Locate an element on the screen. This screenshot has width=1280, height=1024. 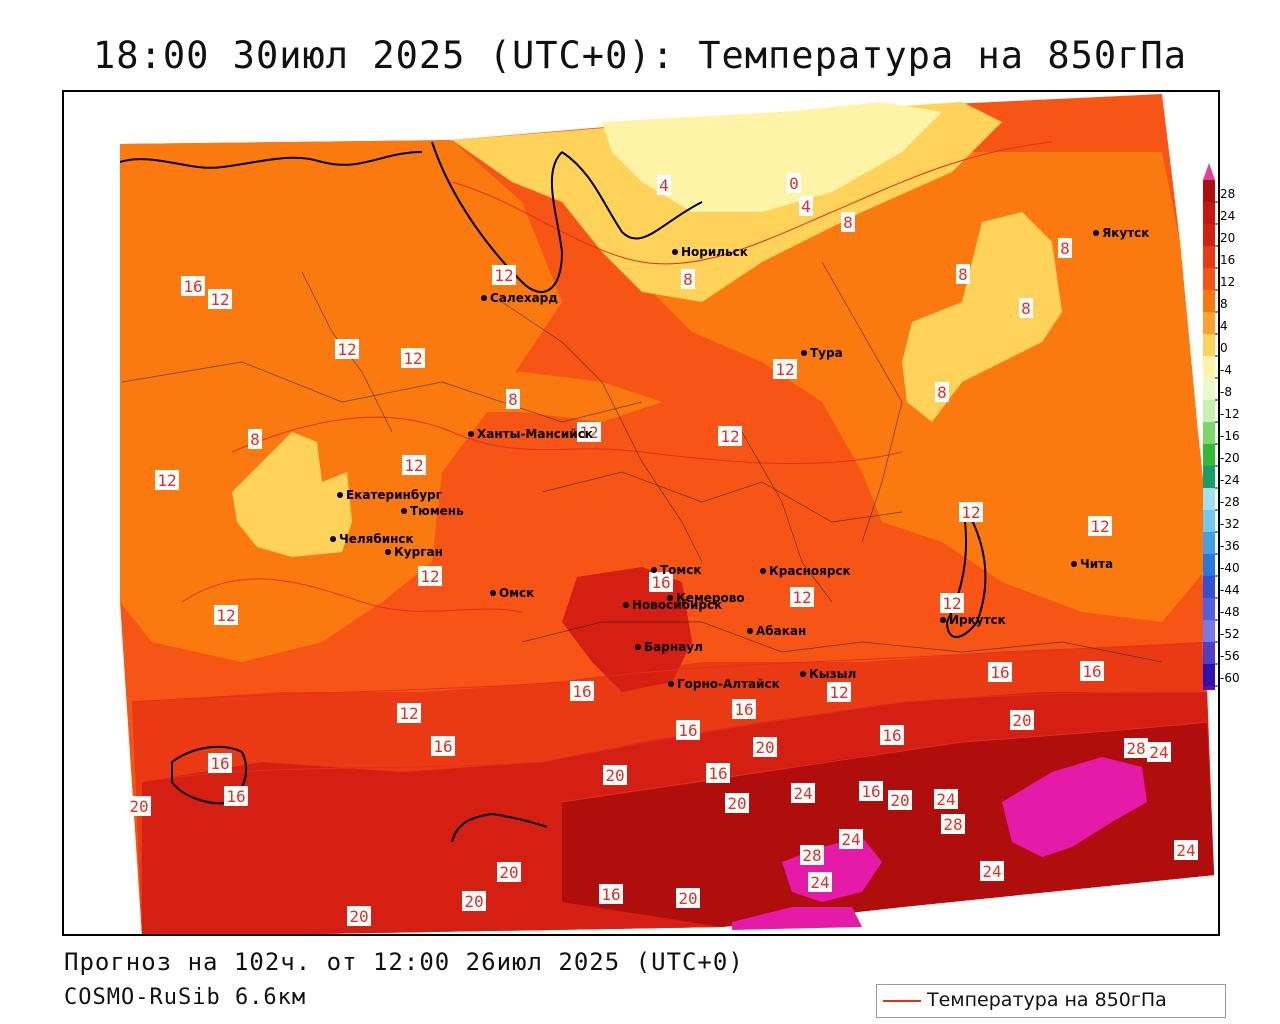
legend-tick-label: -28 is located at coordinates (1230, 502).